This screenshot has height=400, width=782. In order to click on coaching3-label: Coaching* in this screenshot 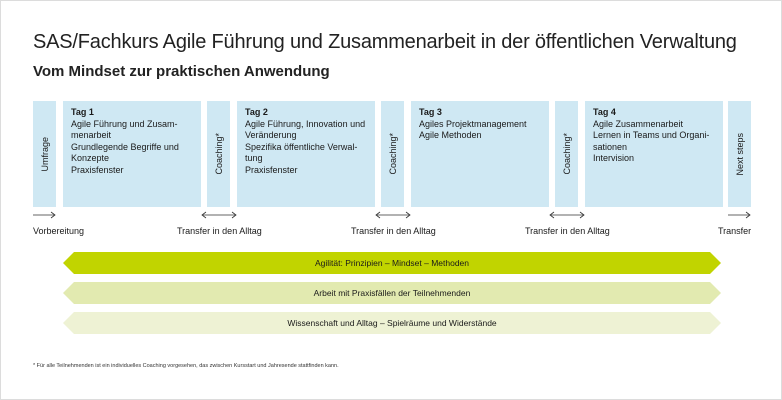, I will do `click(566, 154)`.